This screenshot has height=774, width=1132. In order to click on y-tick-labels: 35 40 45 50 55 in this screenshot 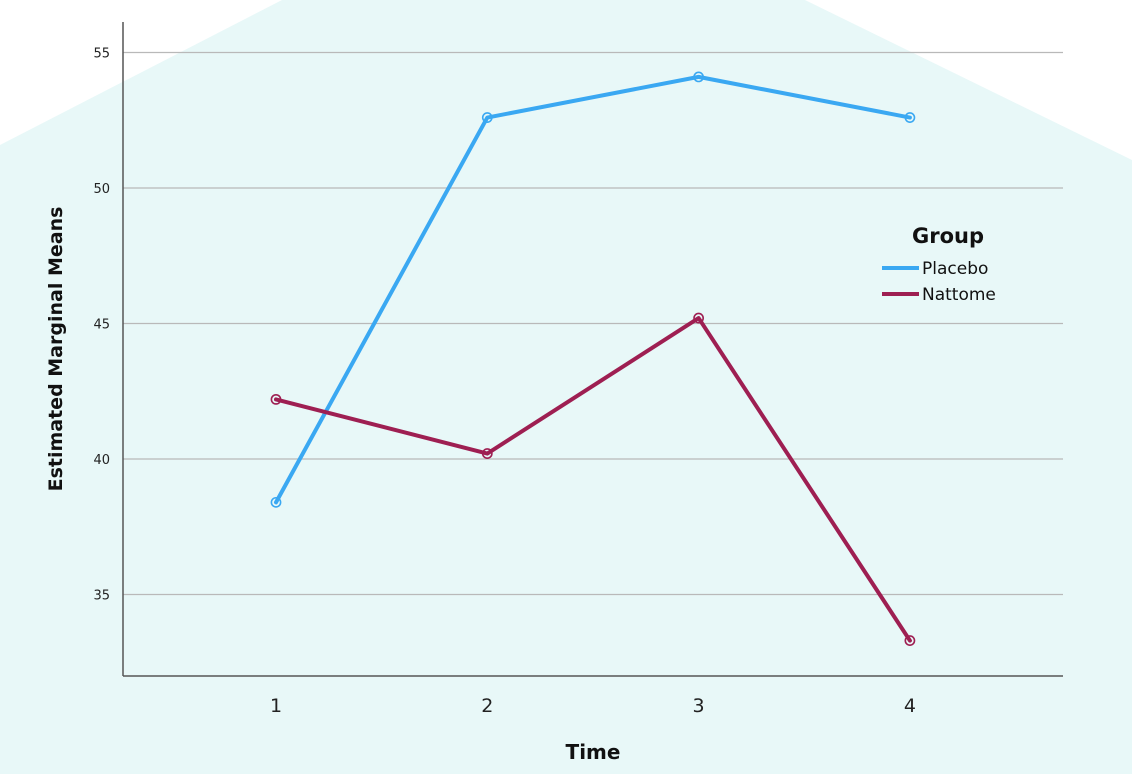, I will do `click(101, 325)`.